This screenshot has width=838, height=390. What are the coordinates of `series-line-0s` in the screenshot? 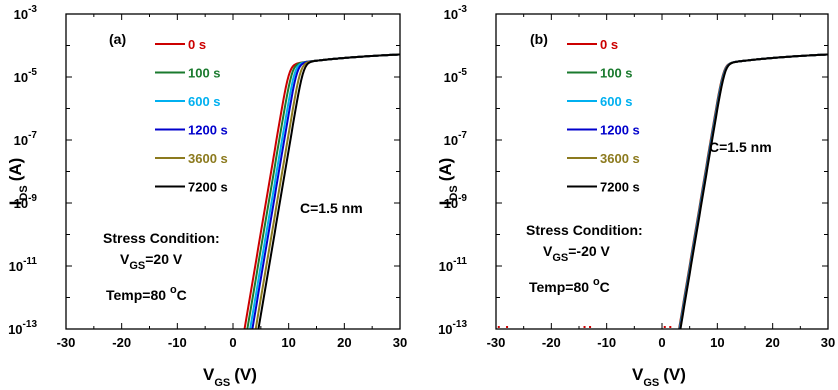 It's located at (753, 191).